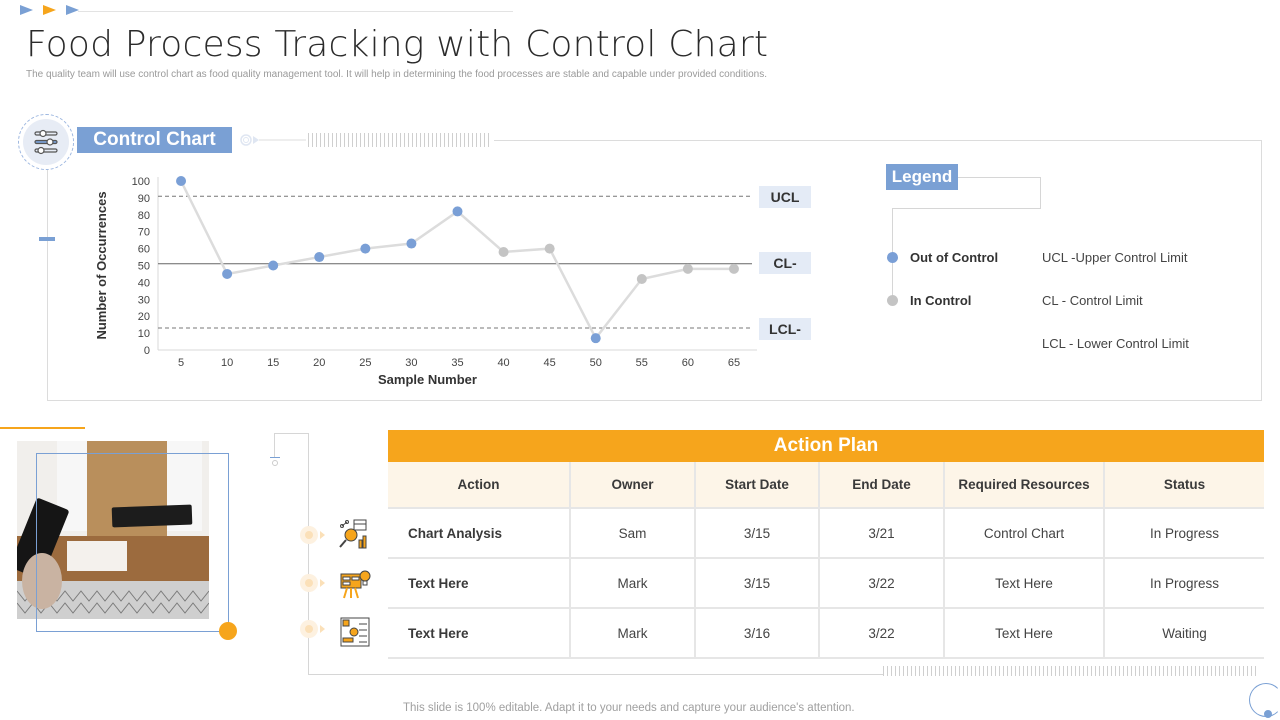 This screenshot has height=720, width=1280. What do you see at coordinates (757, 533) in the screenshot?
I see `cell-start-date: 3/15` at bounding box center [757, 533].